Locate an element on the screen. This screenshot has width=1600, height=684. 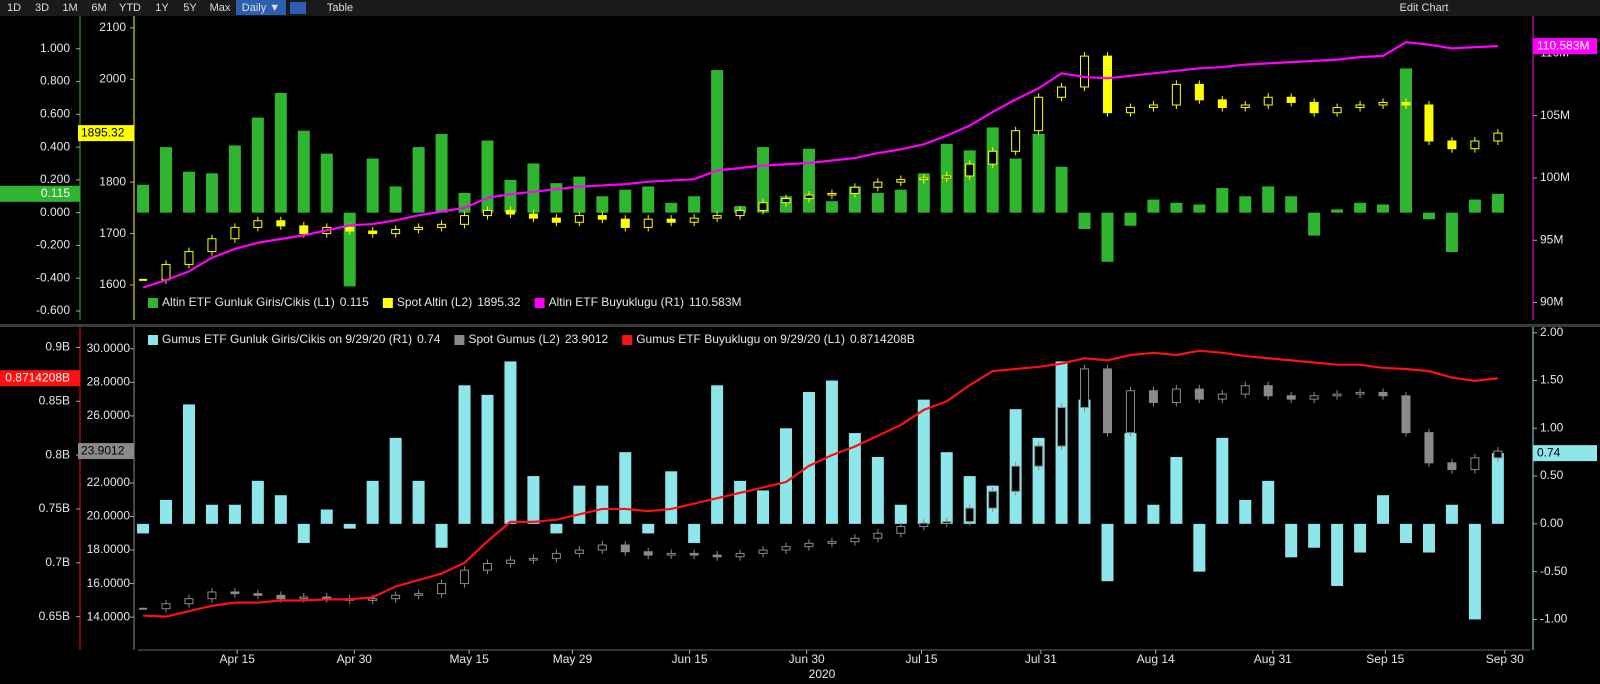
x-tick-label: Apr 15 is located at coordinates (238, 659).